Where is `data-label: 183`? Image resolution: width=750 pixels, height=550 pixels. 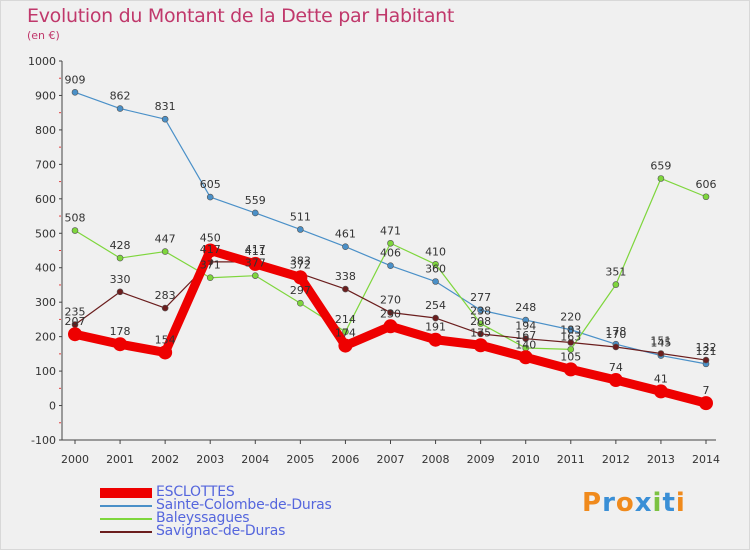
data-label: 183 is located at coordinates (570, 329).